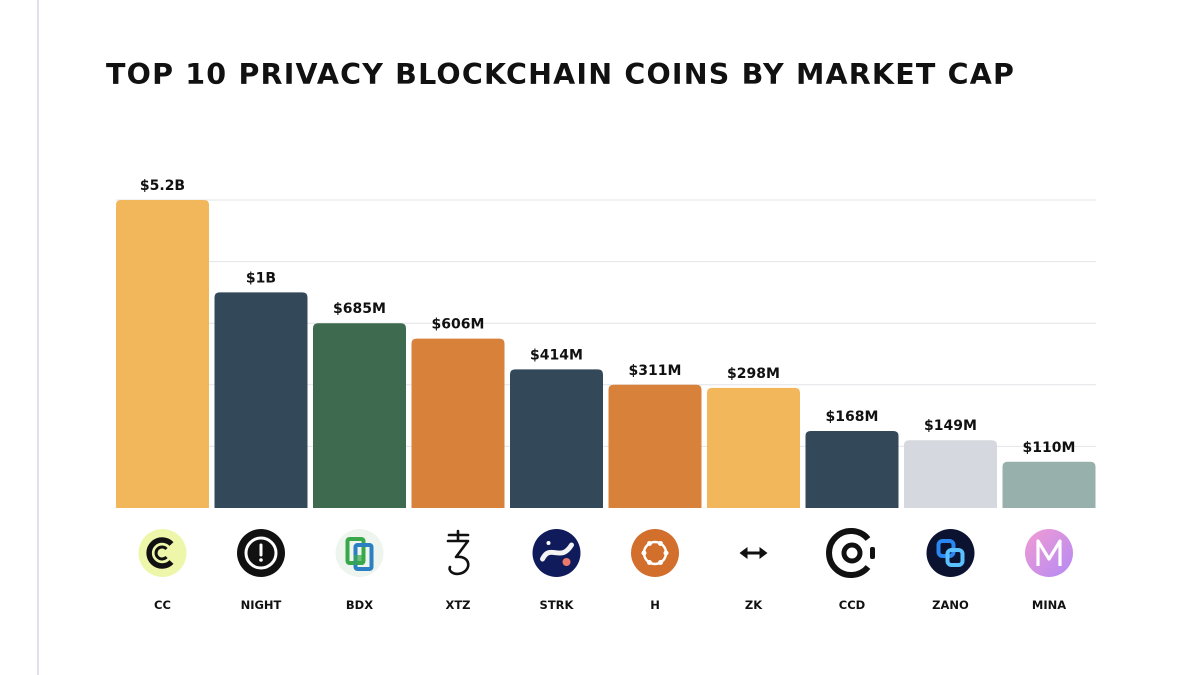 This screenshot has width=1199, height=675. What do you see at coordinates (457, 605) in the screenshot?
I see `tick-label-xtz: XTZ` at bounding box center [457, 605].